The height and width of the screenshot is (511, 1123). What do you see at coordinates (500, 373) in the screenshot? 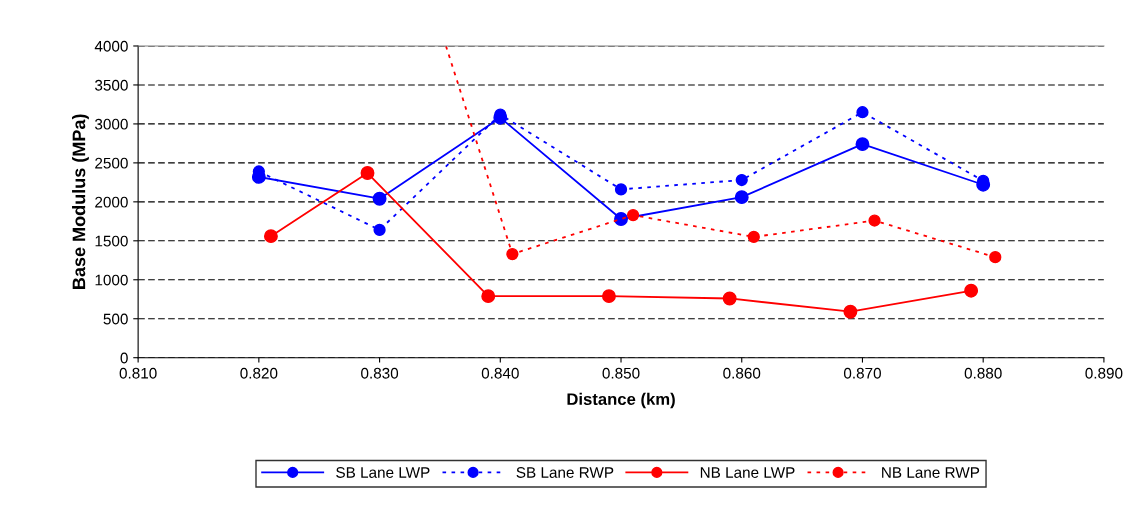
I see `x-tick-label: 0.840` at bounding box center [500, 373].